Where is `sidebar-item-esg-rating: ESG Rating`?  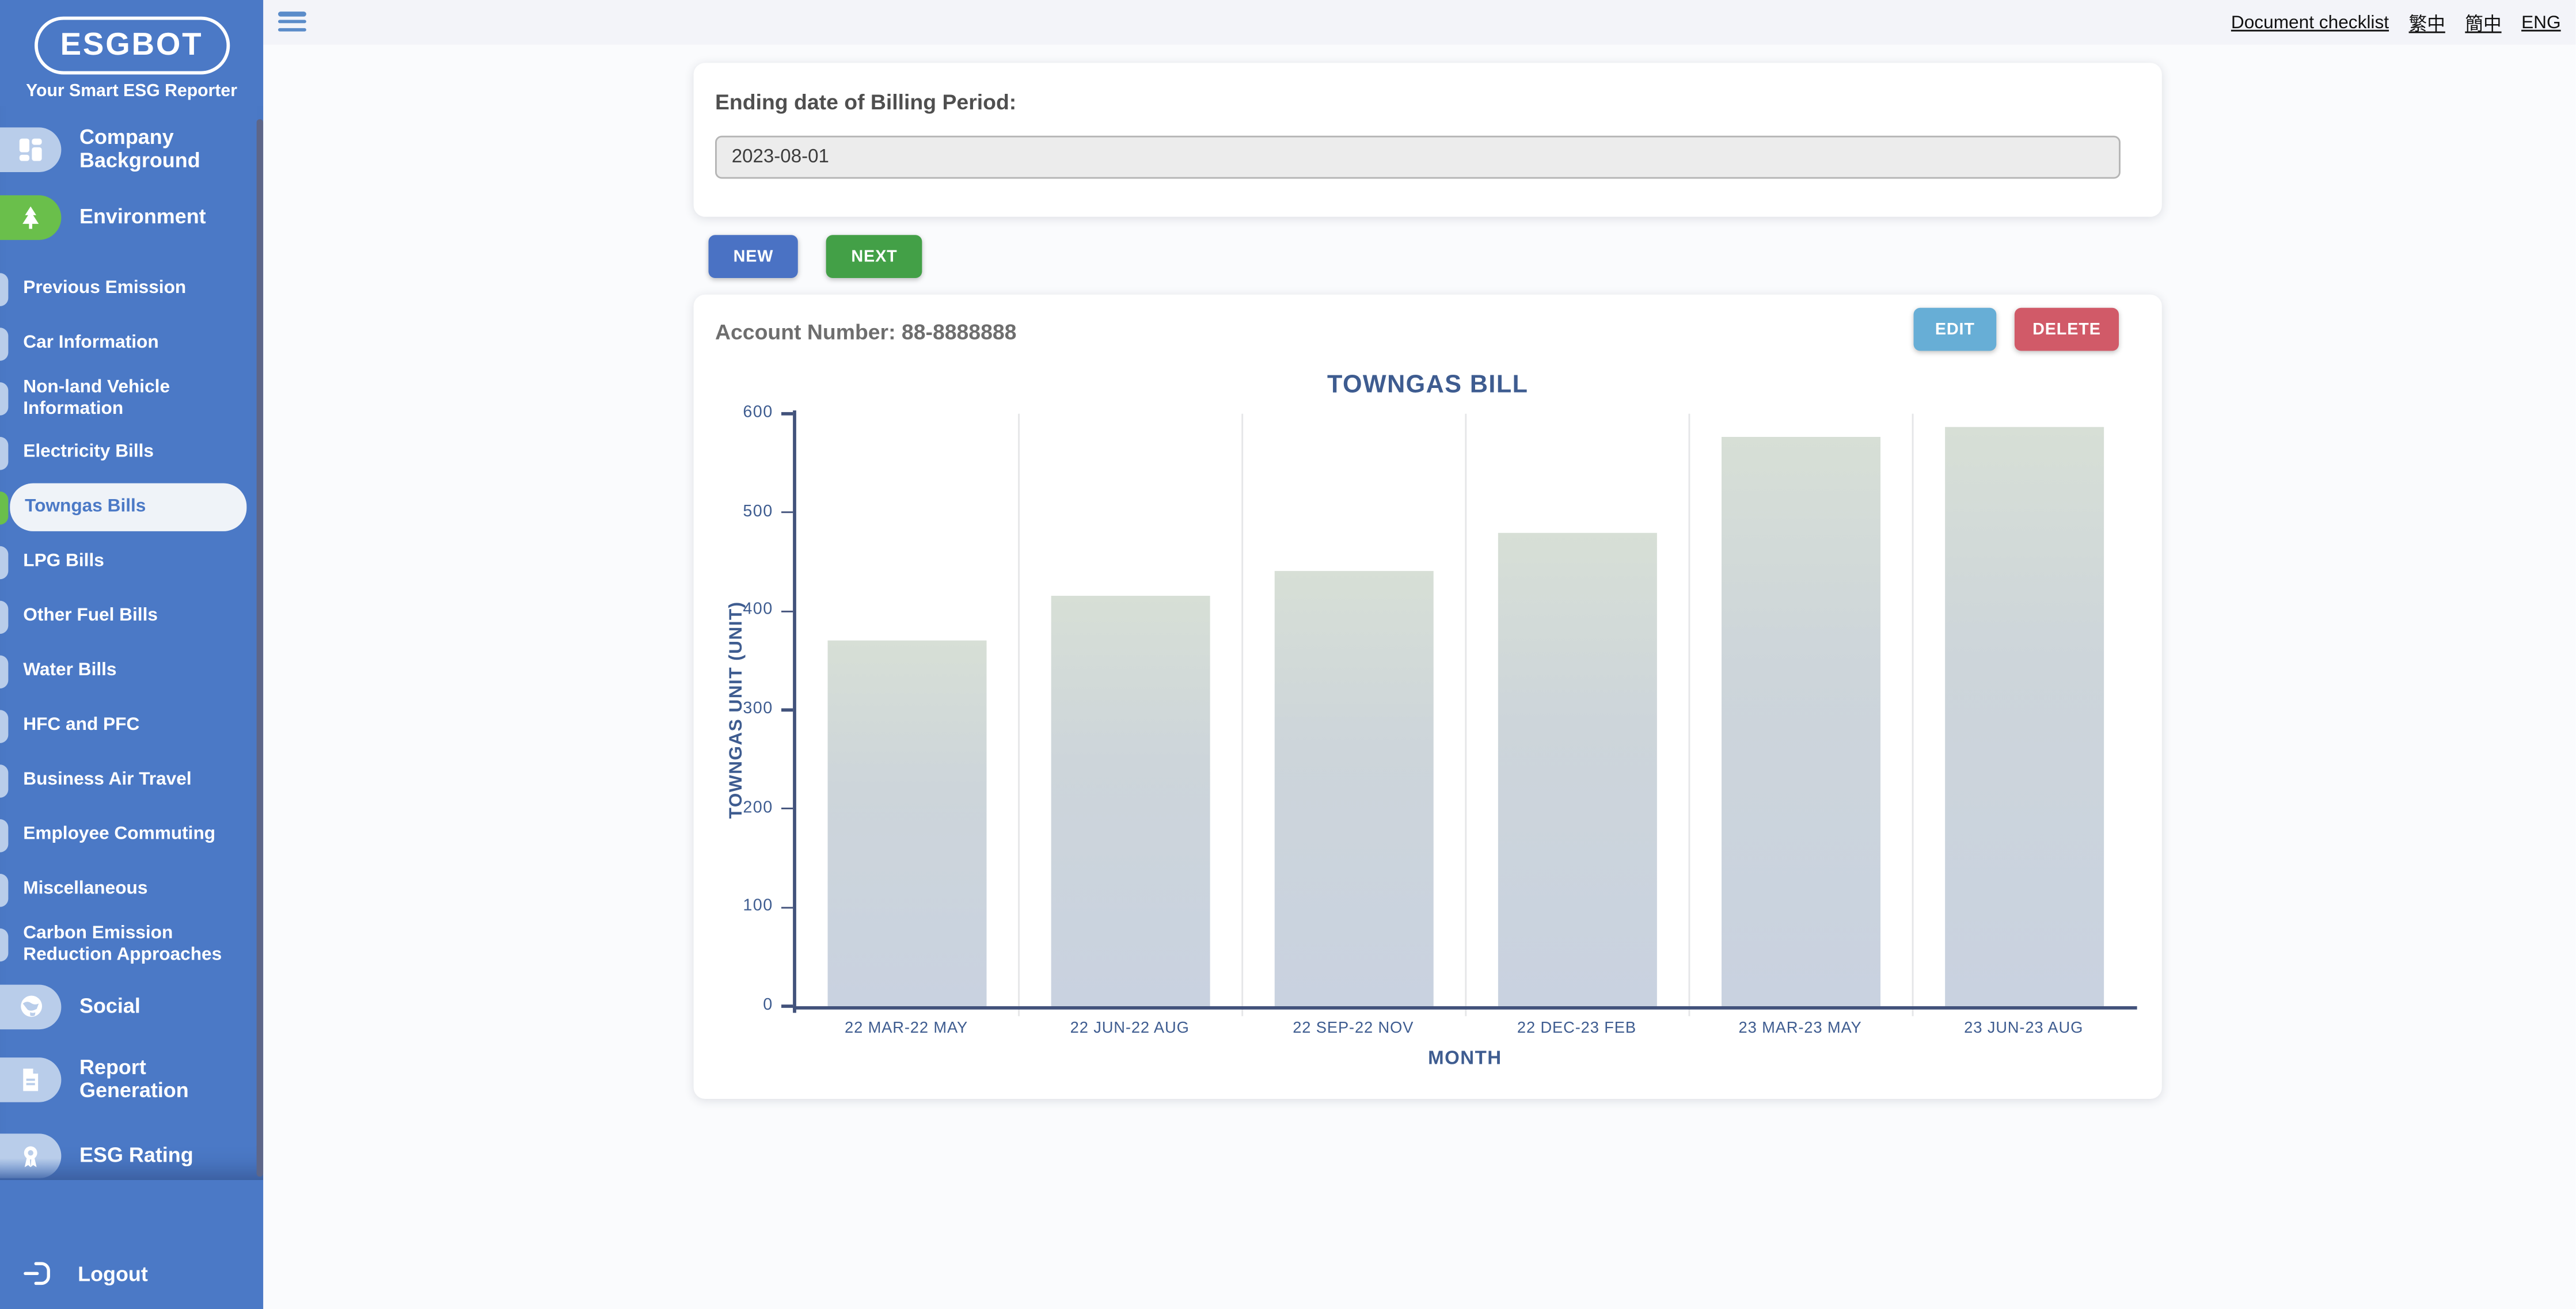 sidebar-item-esg-rating: ESG Rating is located at coordinates (131, 1155).